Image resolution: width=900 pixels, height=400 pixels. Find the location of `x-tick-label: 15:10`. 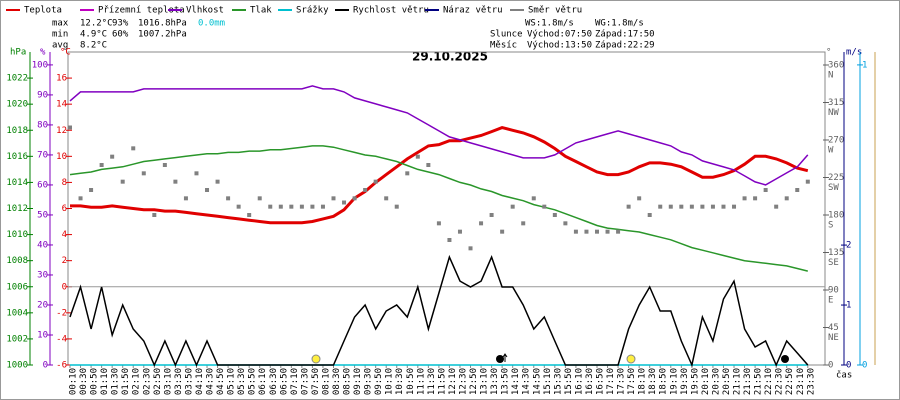

x-tick-label: 15:10 is located at coordinates (548, 381).